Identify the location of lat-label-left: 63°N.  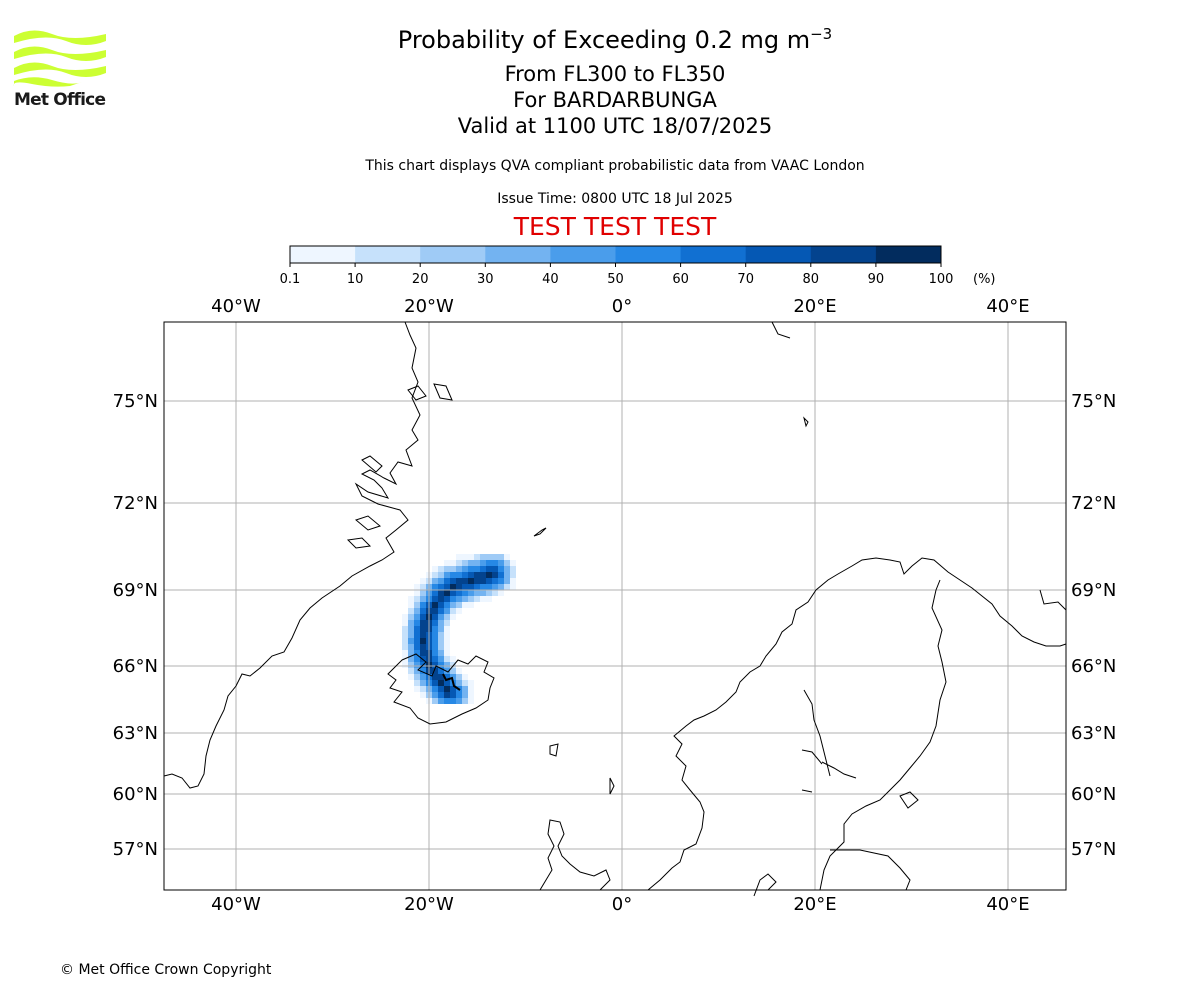
(135, 733).